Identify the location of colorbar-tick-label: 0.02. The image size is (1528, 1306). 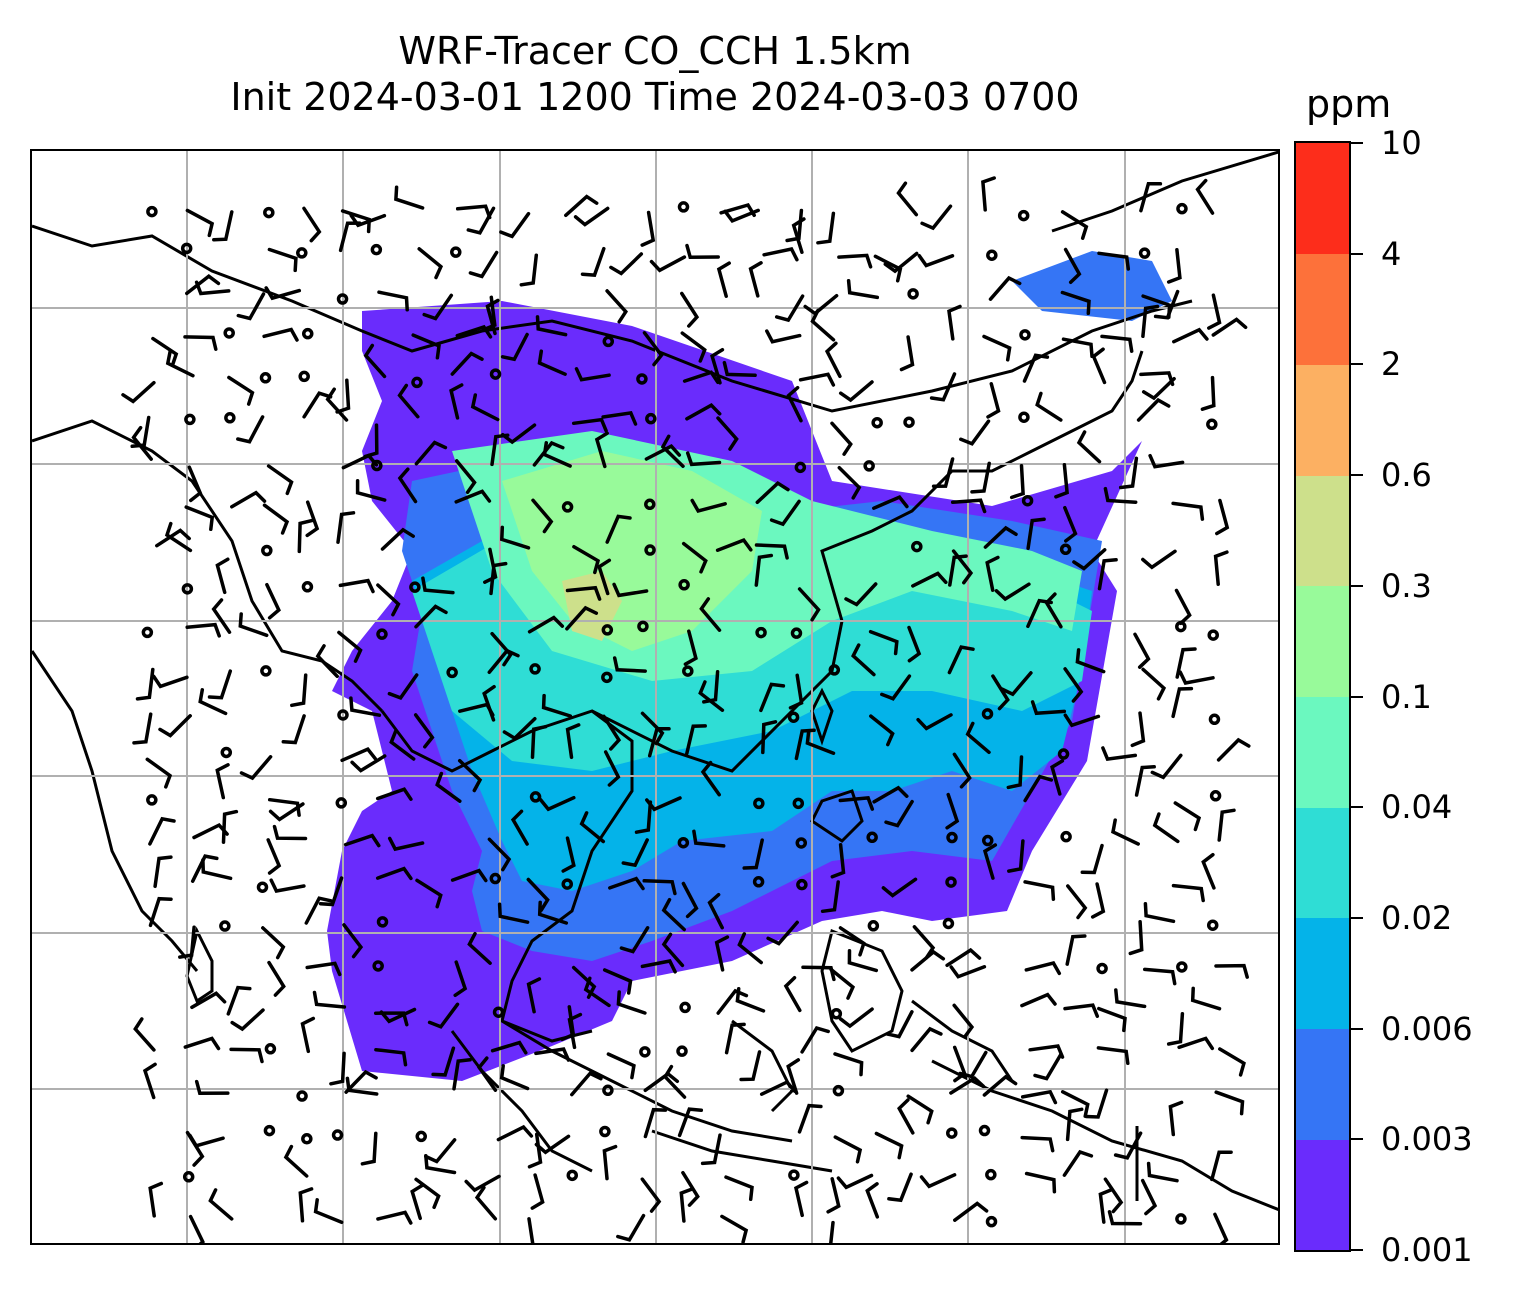
(1417, 917).